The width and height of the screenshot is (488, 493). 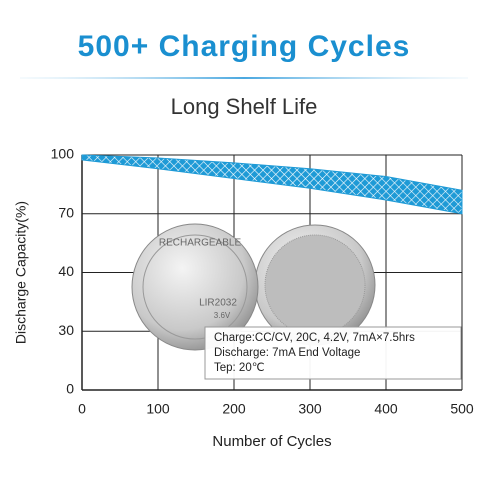 I want to click on battery-rim, so click(x=195, y=287).